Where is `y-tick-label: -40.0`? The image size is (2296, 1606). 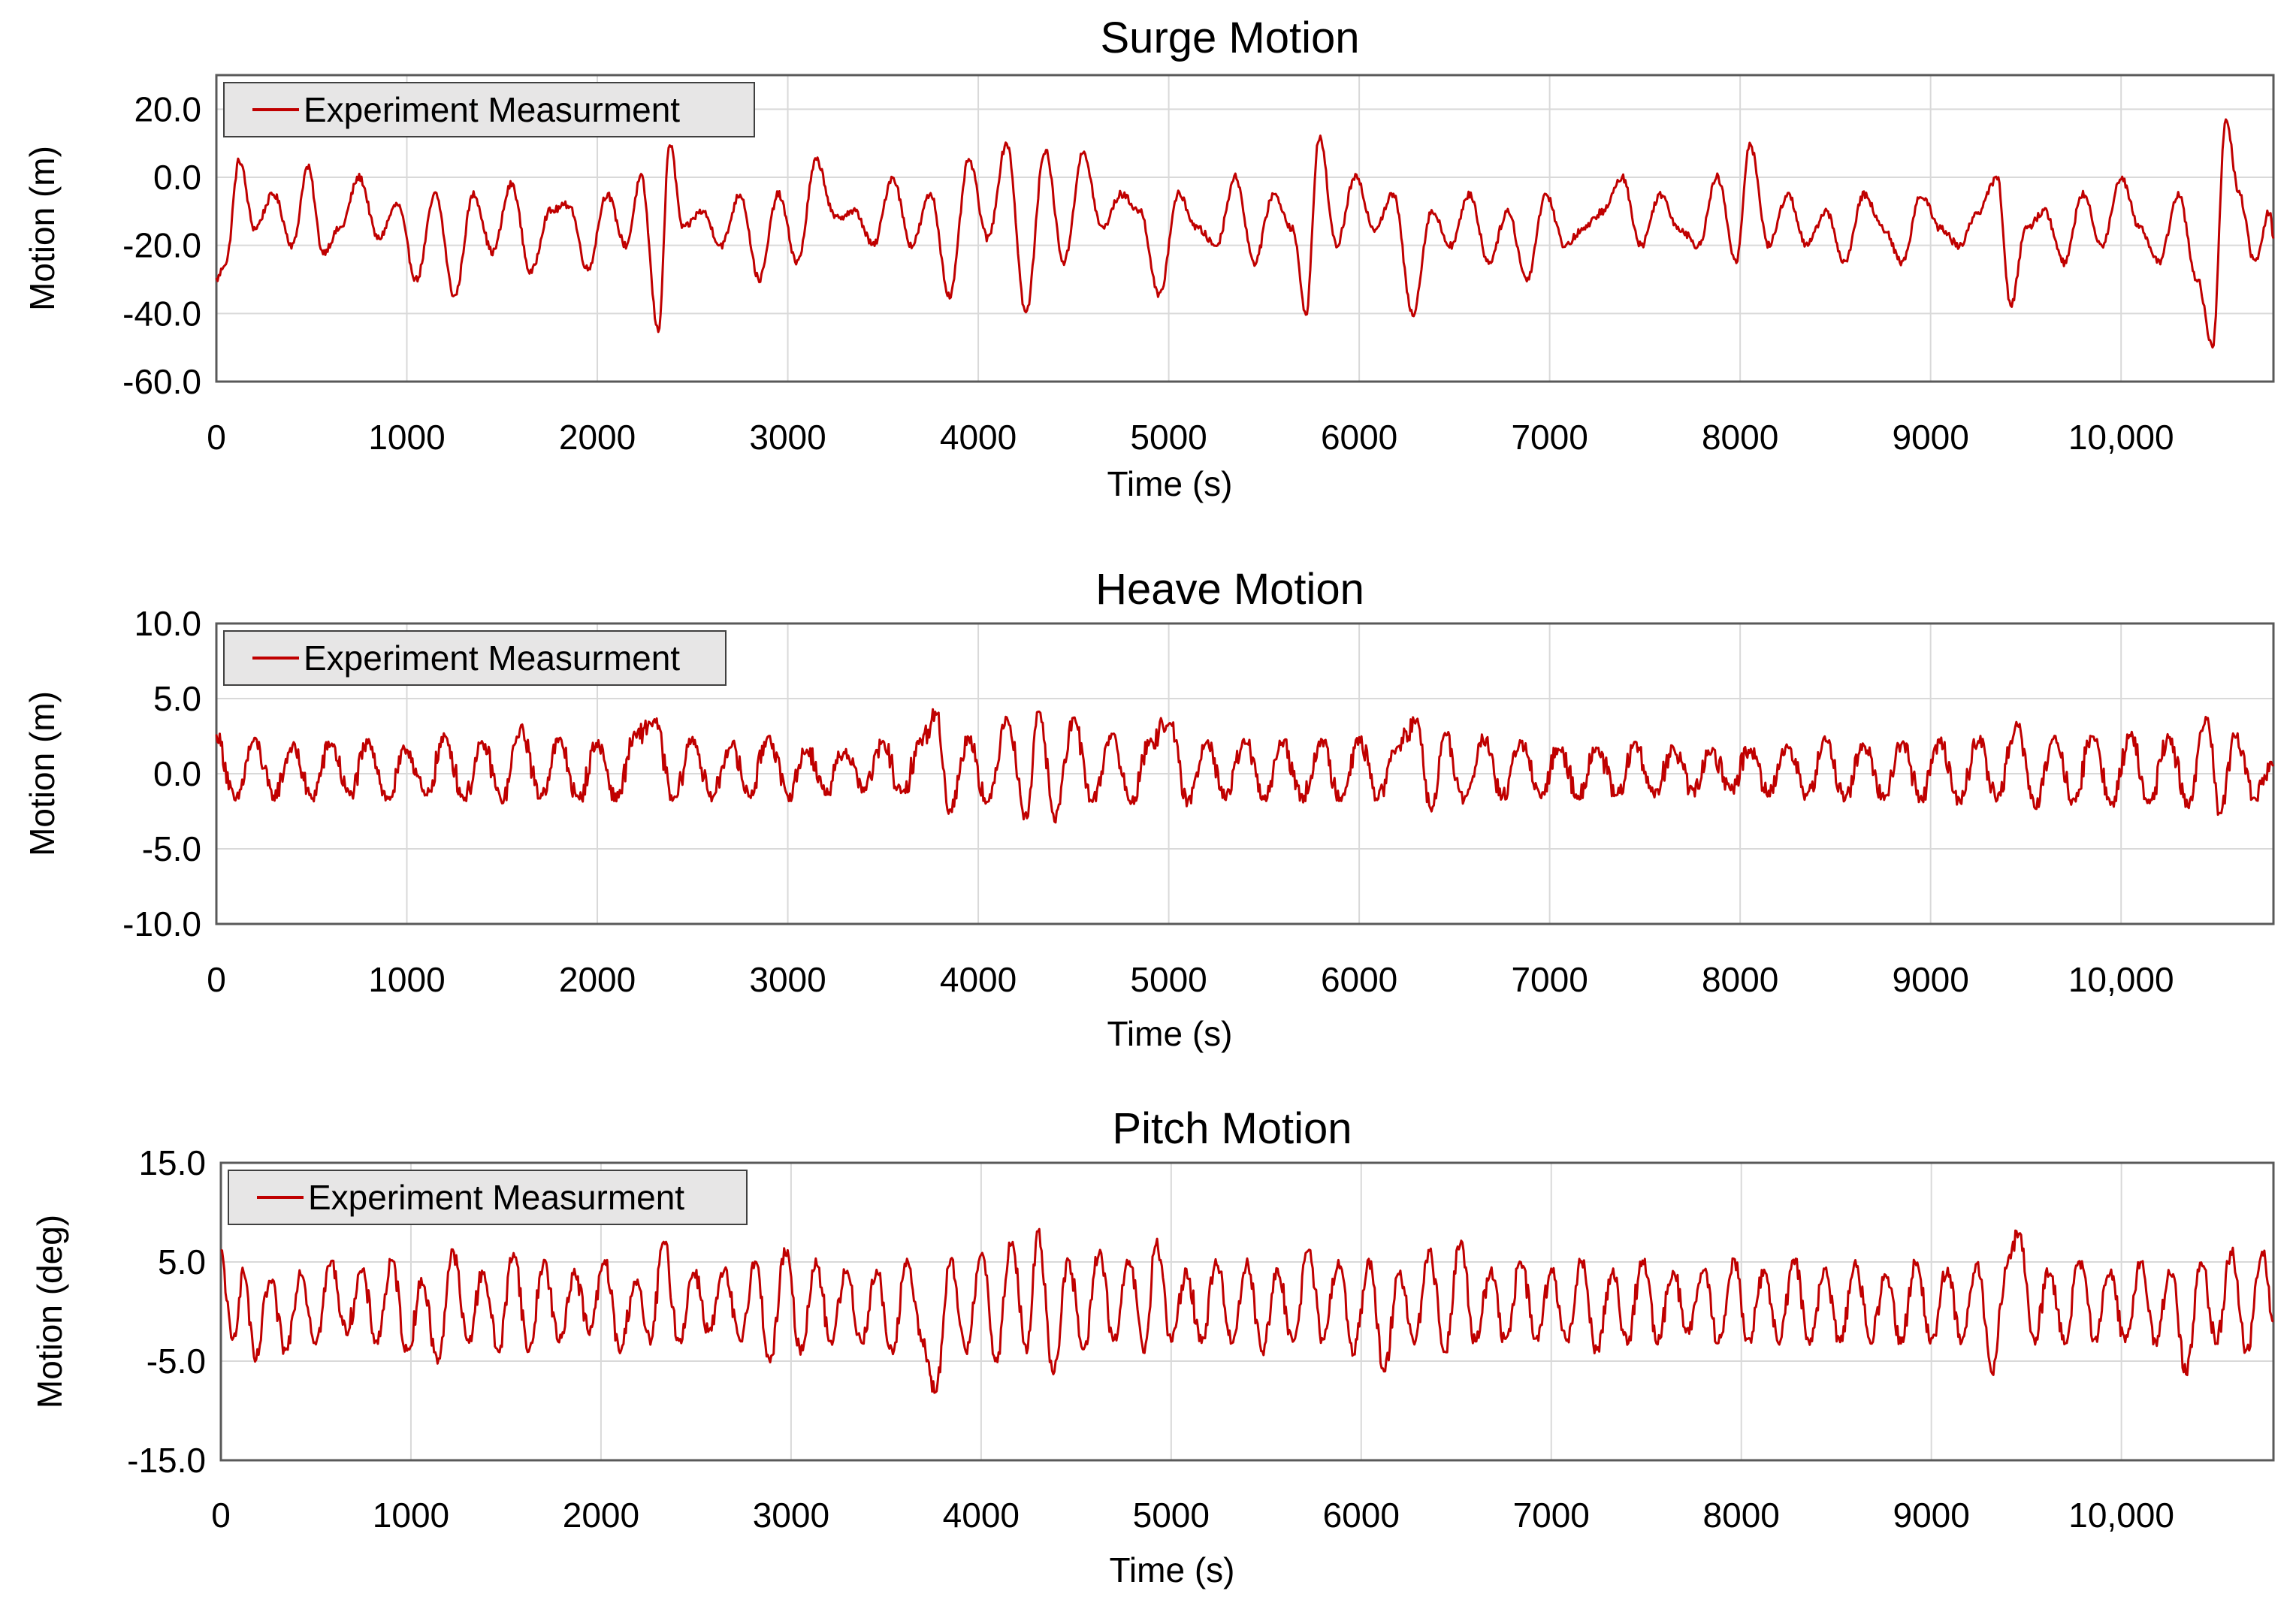 y-tick-label: -40.0 is located at coordinates (161, 313).